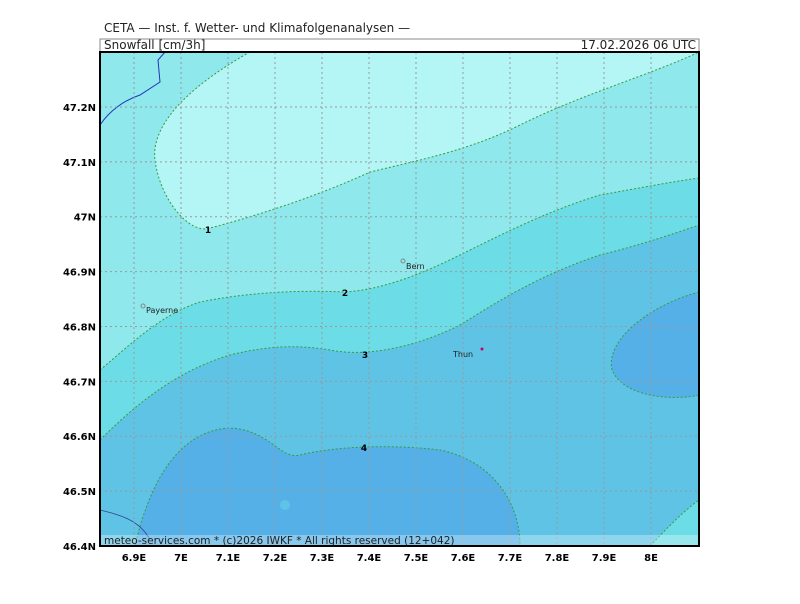 The image size is (800, 604). I want to click on contour-label: 2, so click(345, 294).